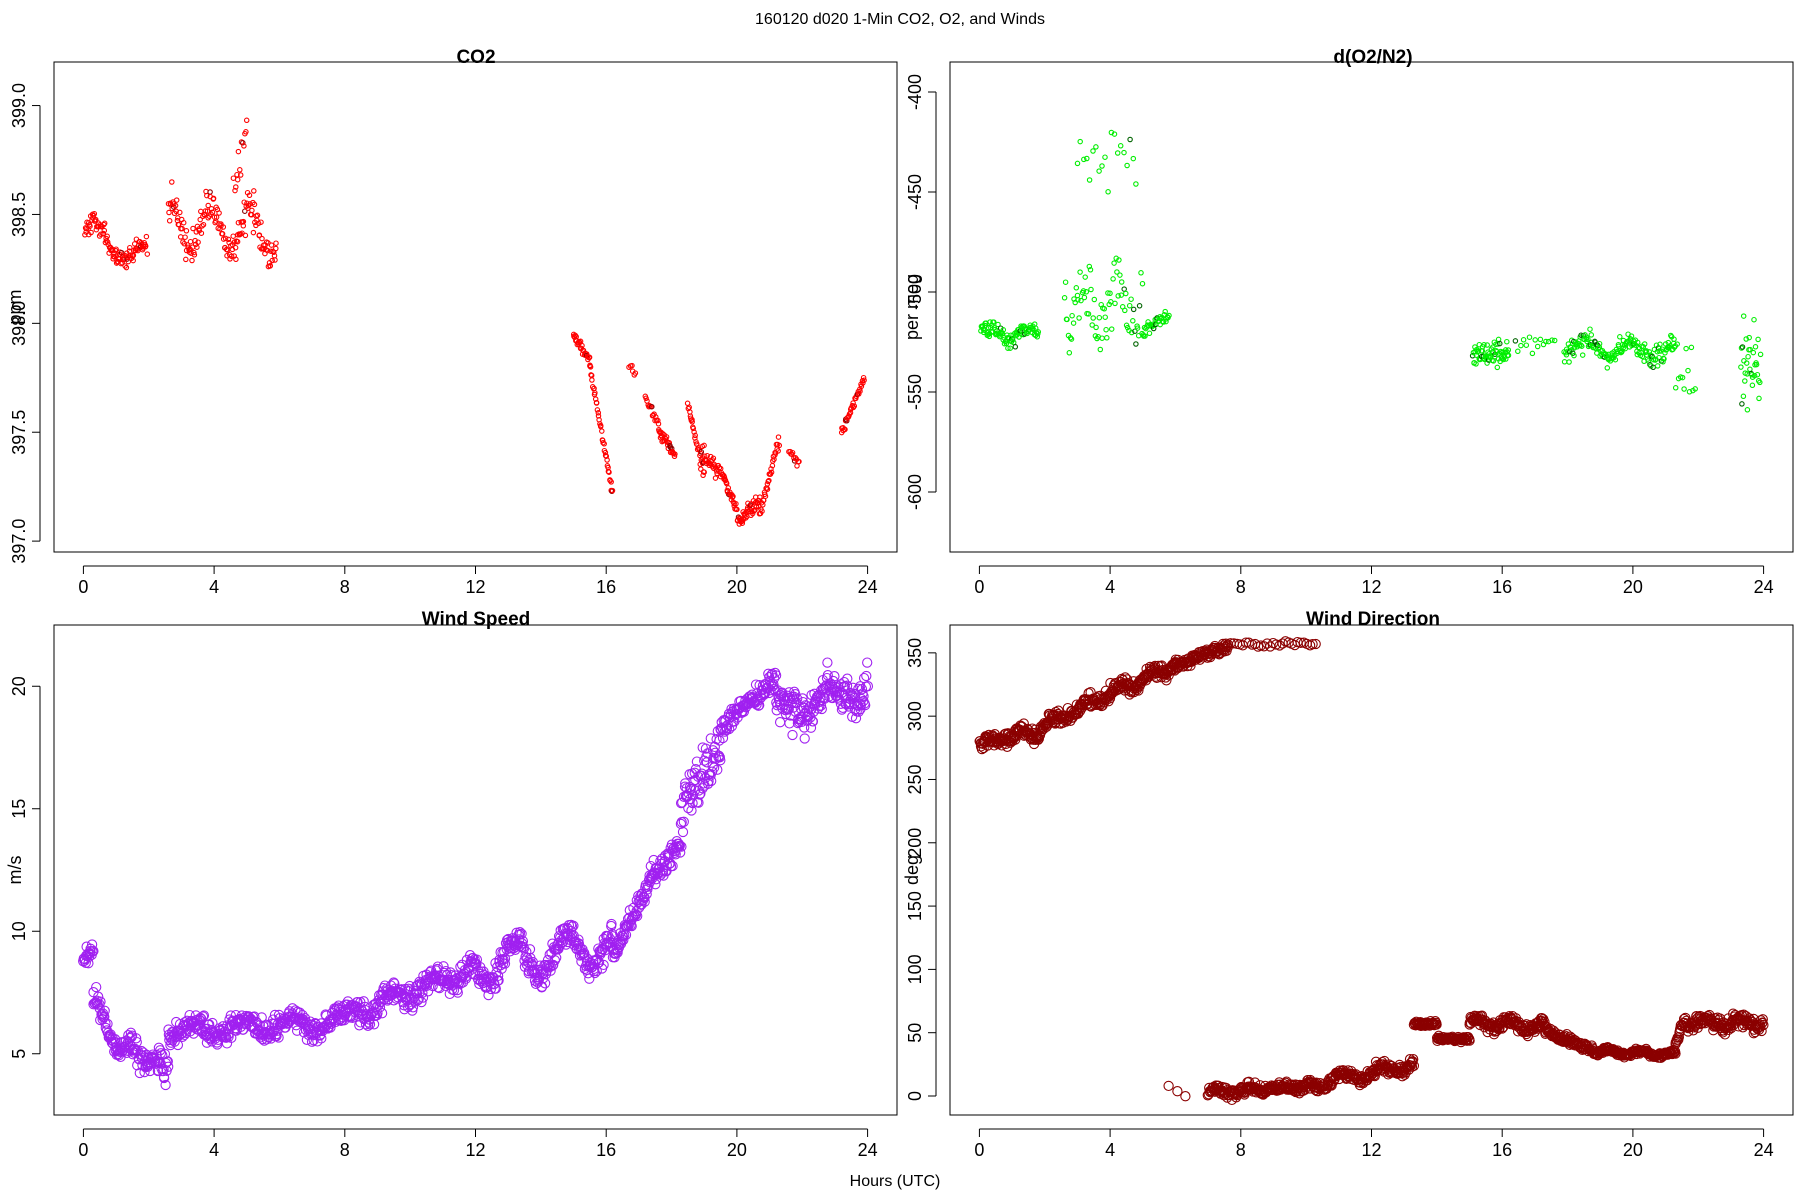 The image size is (1800, 1200). What do you see at coordinates (921, 869) in the screenshot?
I see `wind-direction-y-axis: 0 50 100 150 200 250 300 350` at bounding box center [921, 869].